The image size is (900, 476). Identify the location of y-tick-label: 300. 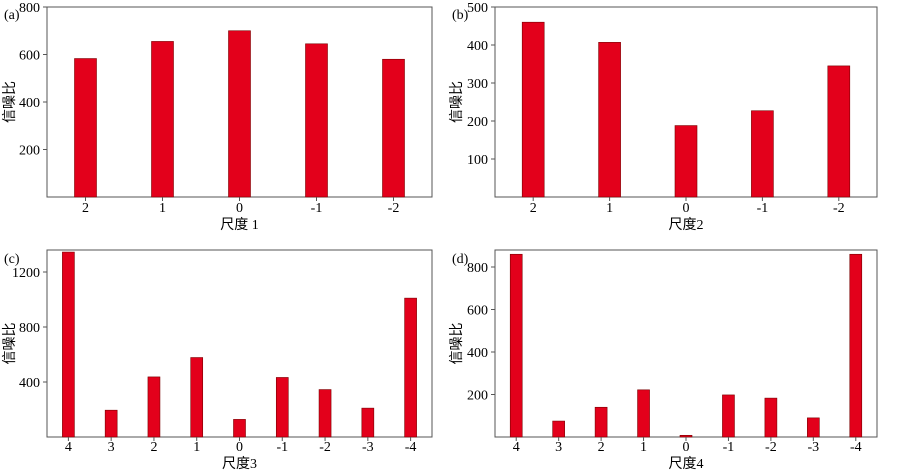
(477, 84).